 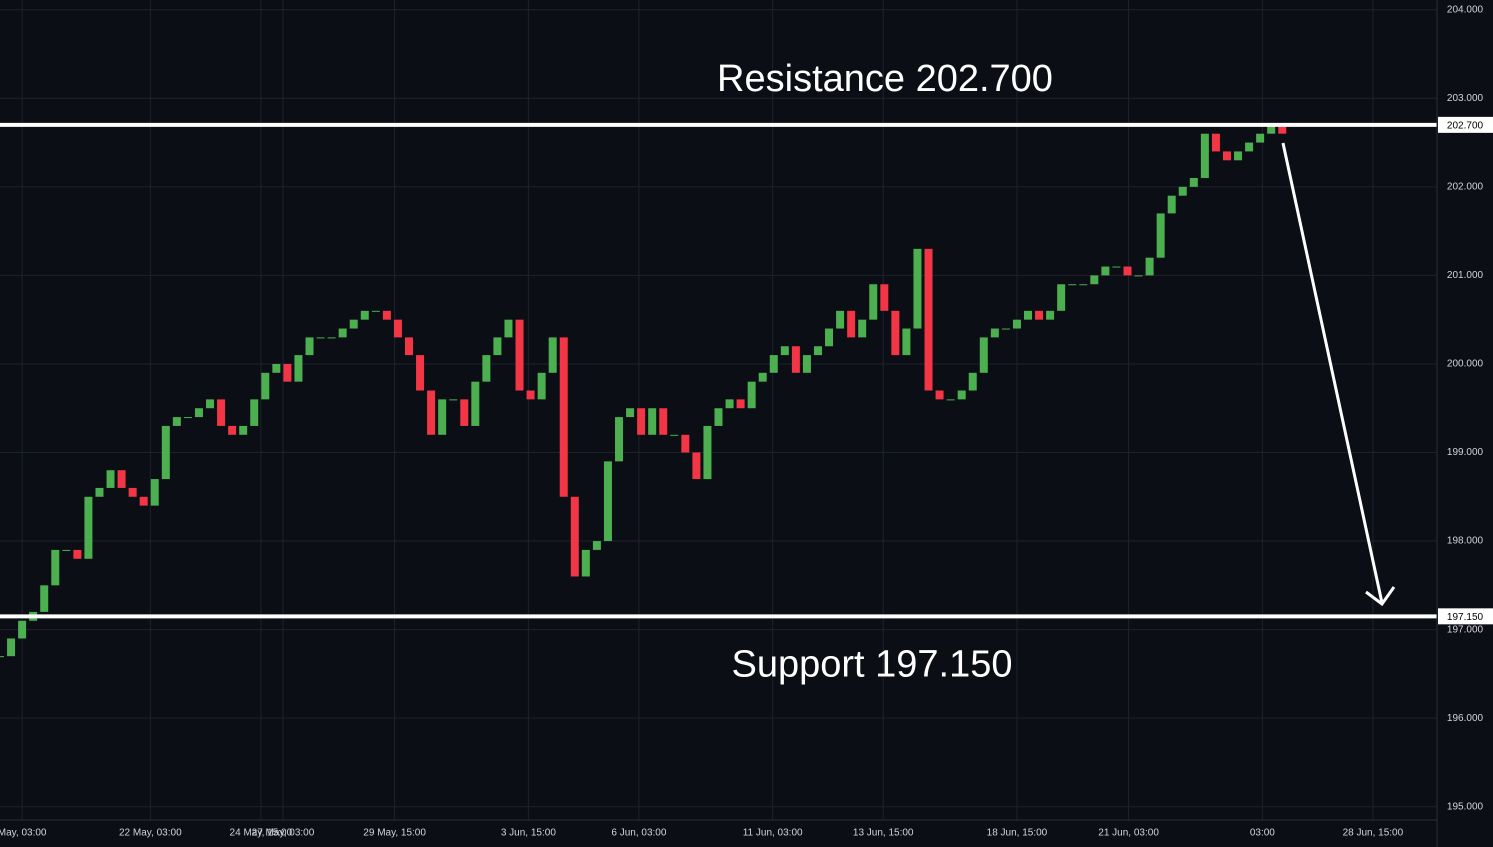 What do you see at coordinates (1465, 806) in the screenshot?
I see `y-tick-label: 195.000` at bounding box center [1465, 806].